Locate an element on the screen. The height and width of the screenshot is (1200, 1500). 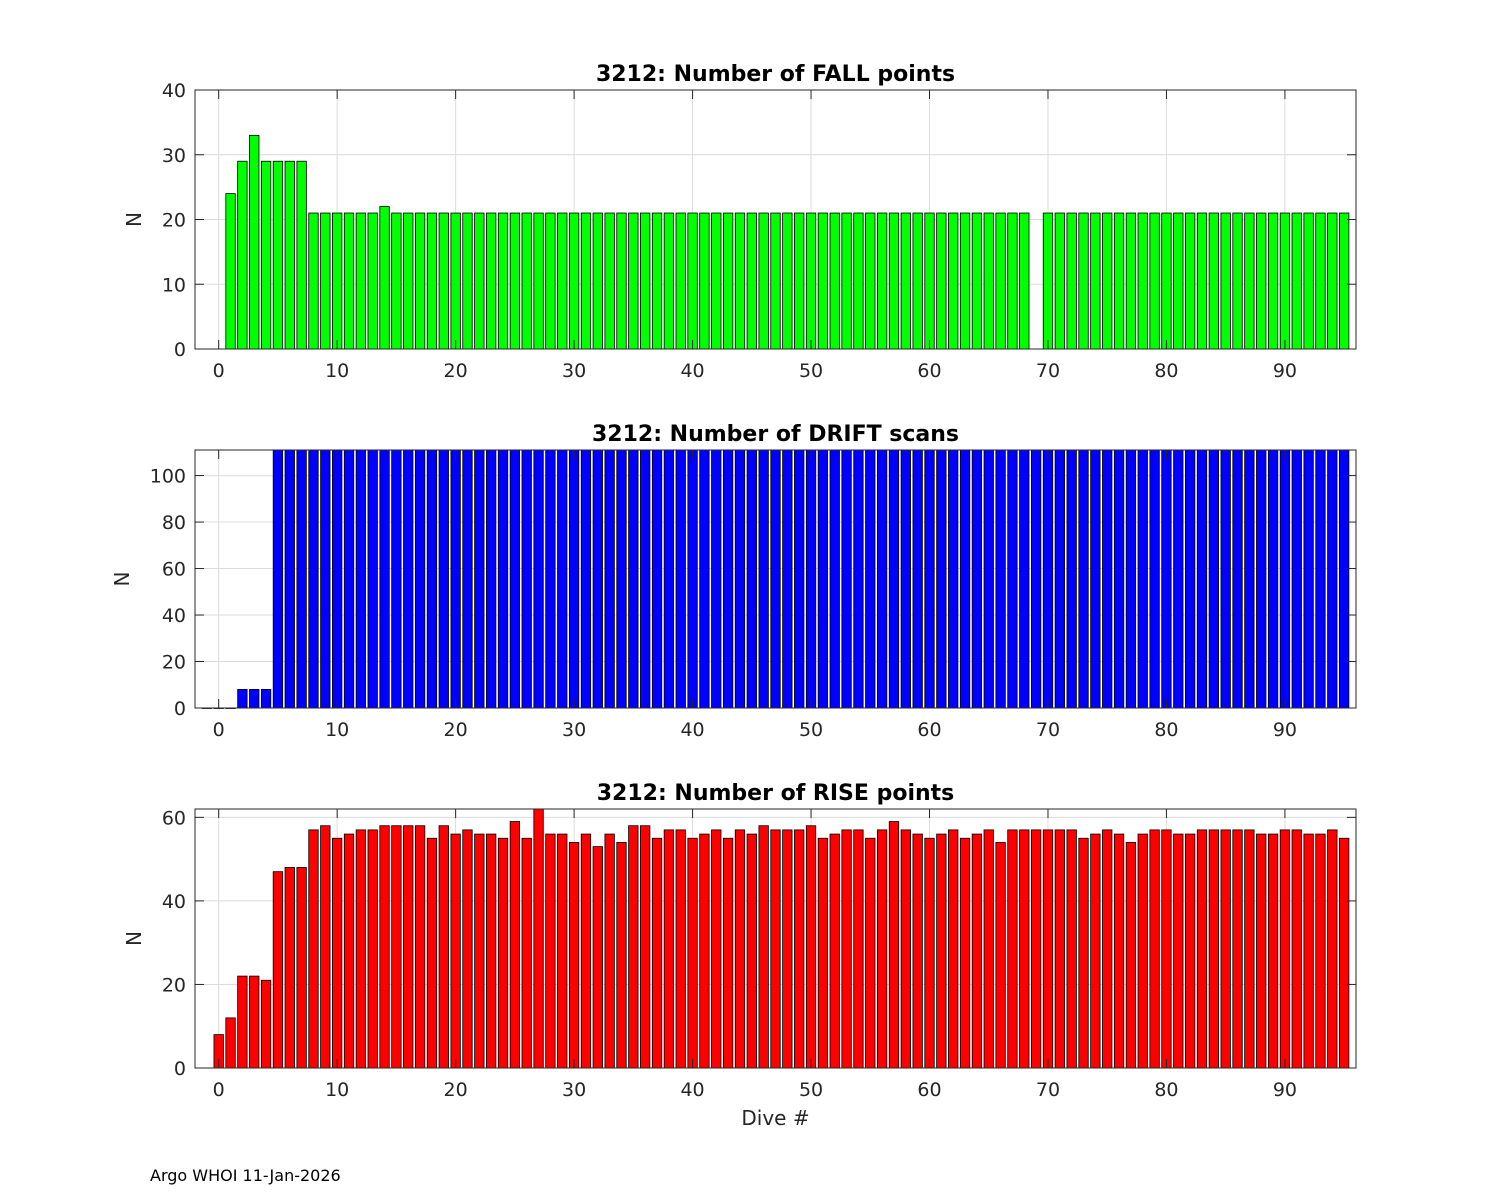
y-tick-label: 60 is located at coordinates (174, 570).